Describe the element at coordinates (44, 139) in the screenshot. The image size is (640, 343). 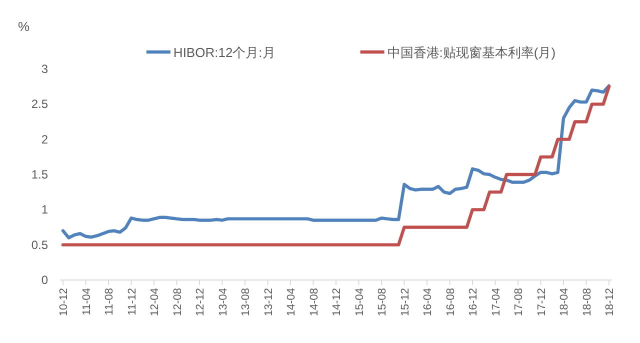
I see `y-tick-label: 2` at that location.